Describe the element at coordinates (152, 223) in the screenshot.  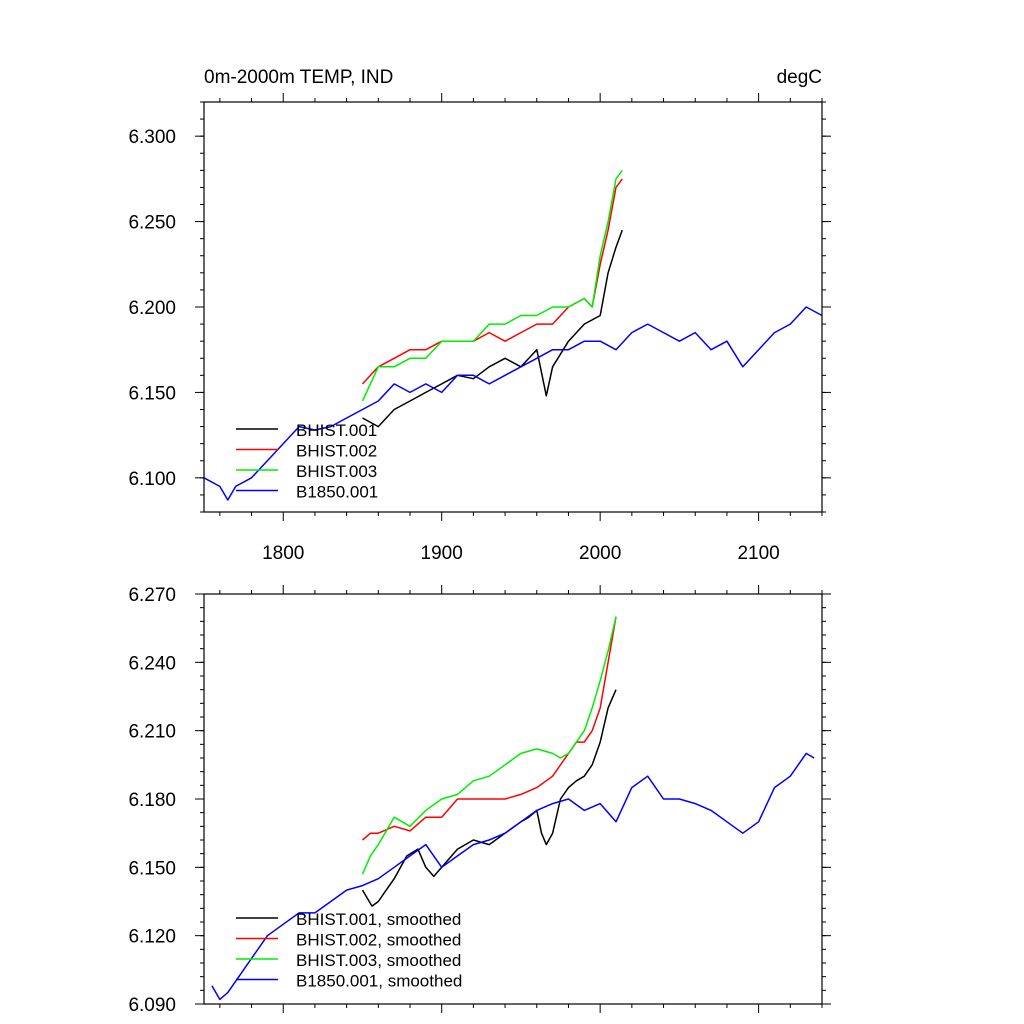
I see `y-tick-label: 6.250` at that location.